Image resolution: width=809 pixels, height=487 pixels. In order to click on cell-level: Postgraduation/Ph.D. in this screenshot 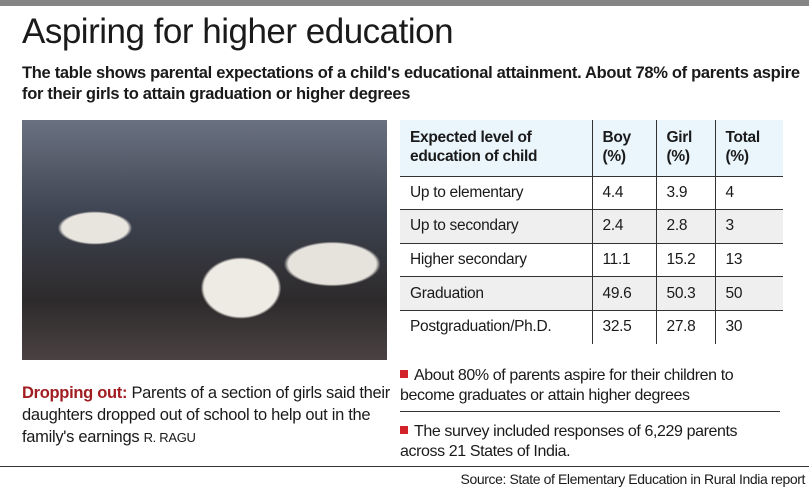, I will do `click(496, 326)`.